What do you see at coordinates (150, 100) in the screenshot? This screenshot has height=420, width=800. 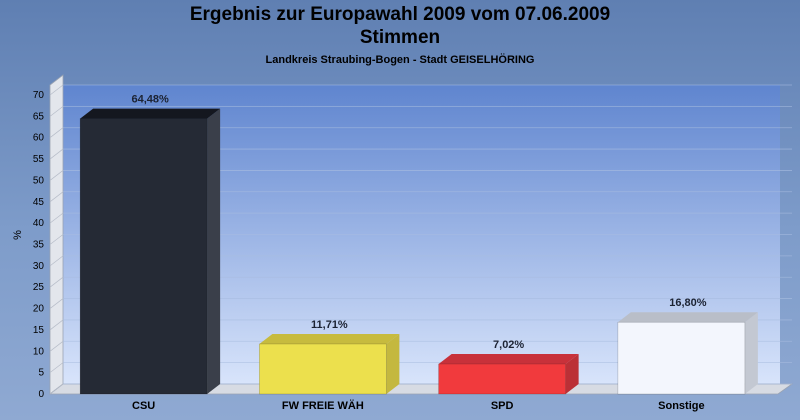 I see `bar-value-label: 64,48%` at bounding box center [150, 100].